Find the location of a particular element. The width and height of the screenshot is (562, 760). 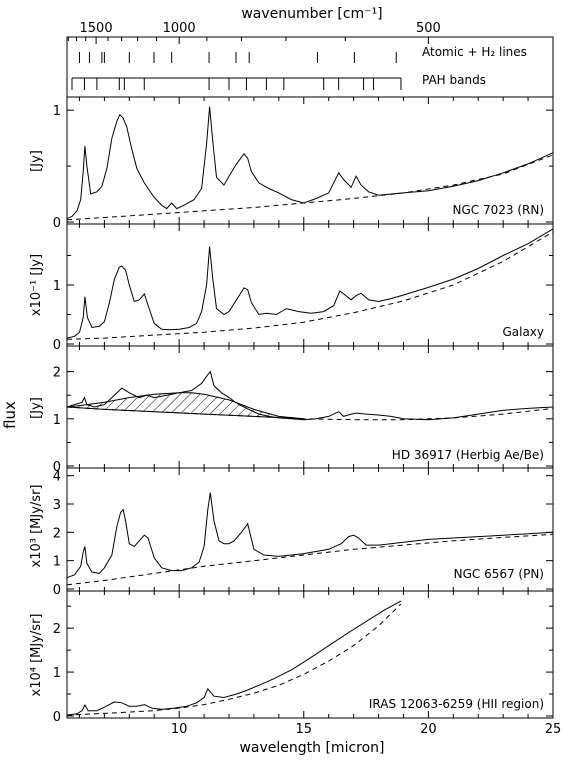

panel-frame-galaxy is located at coordinates (310, 285).